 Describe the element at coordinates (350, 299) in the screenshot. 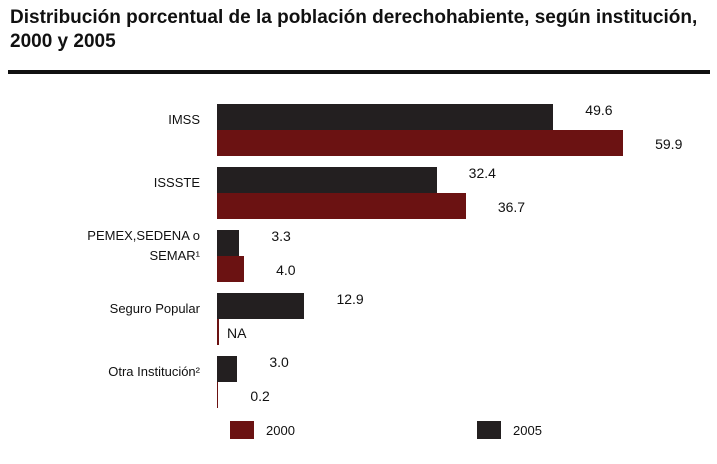

I see `value-label: 12.9` at that location.